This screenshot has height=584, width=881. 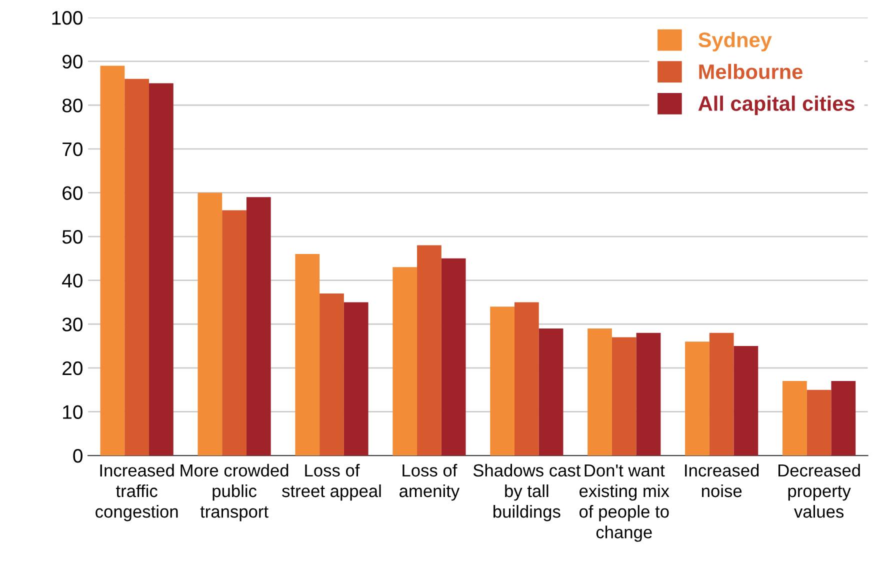 What do you see at coordinates (67, 17) in the screenshot?
I see `y-tick-label: 100` at bounding box center [67, 17].